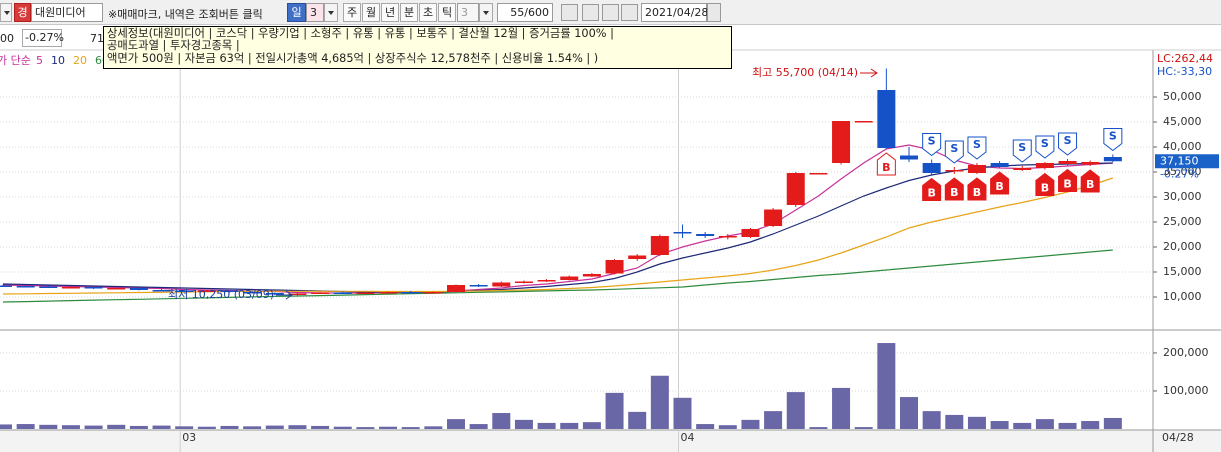 Image resolution: width=1221 pixels, height=452 pixels. What do you see at coordinates (296, 12) in the screenshot?
I see `period-day: 일` at bounding box center [296, 12].